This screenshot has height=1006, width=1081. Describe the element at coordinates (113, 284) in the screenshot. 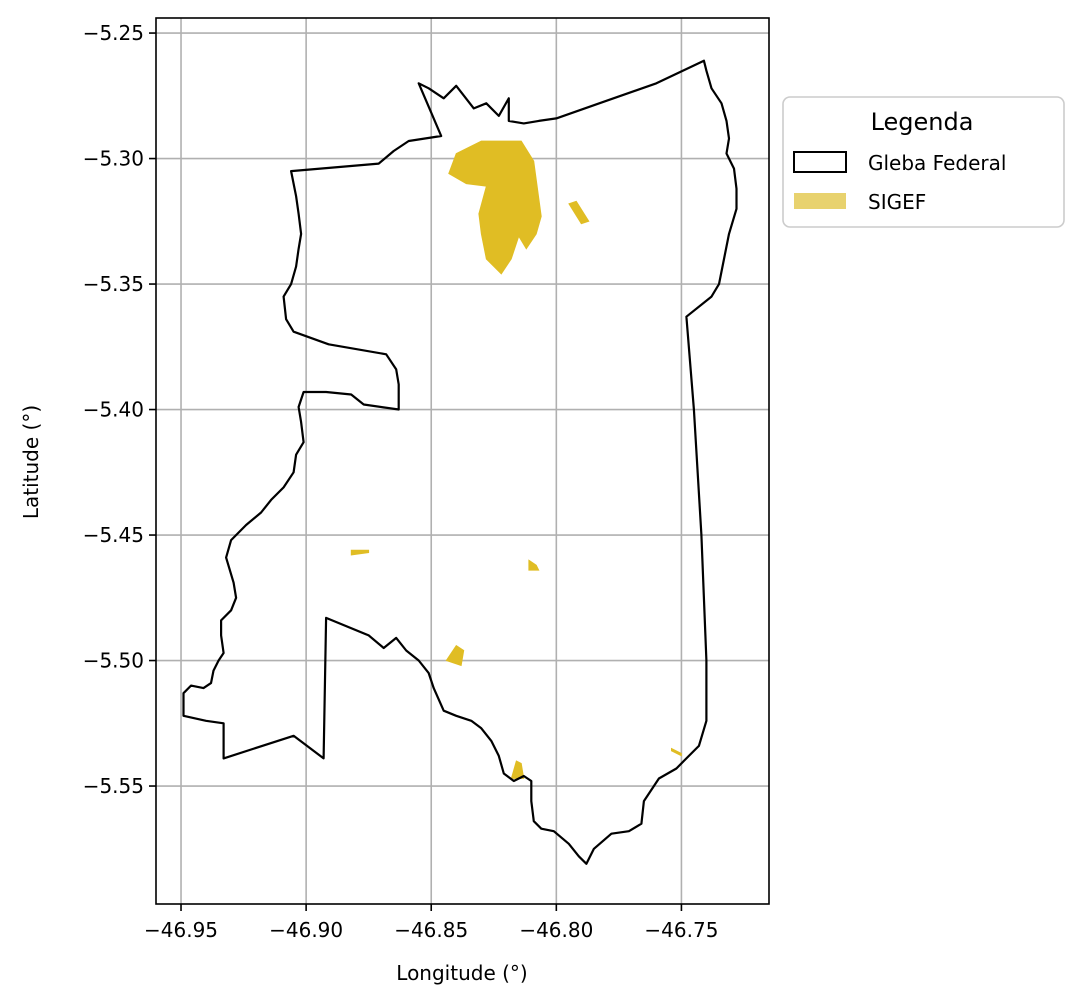

I see `y-tick-label: −5.35` at that location.